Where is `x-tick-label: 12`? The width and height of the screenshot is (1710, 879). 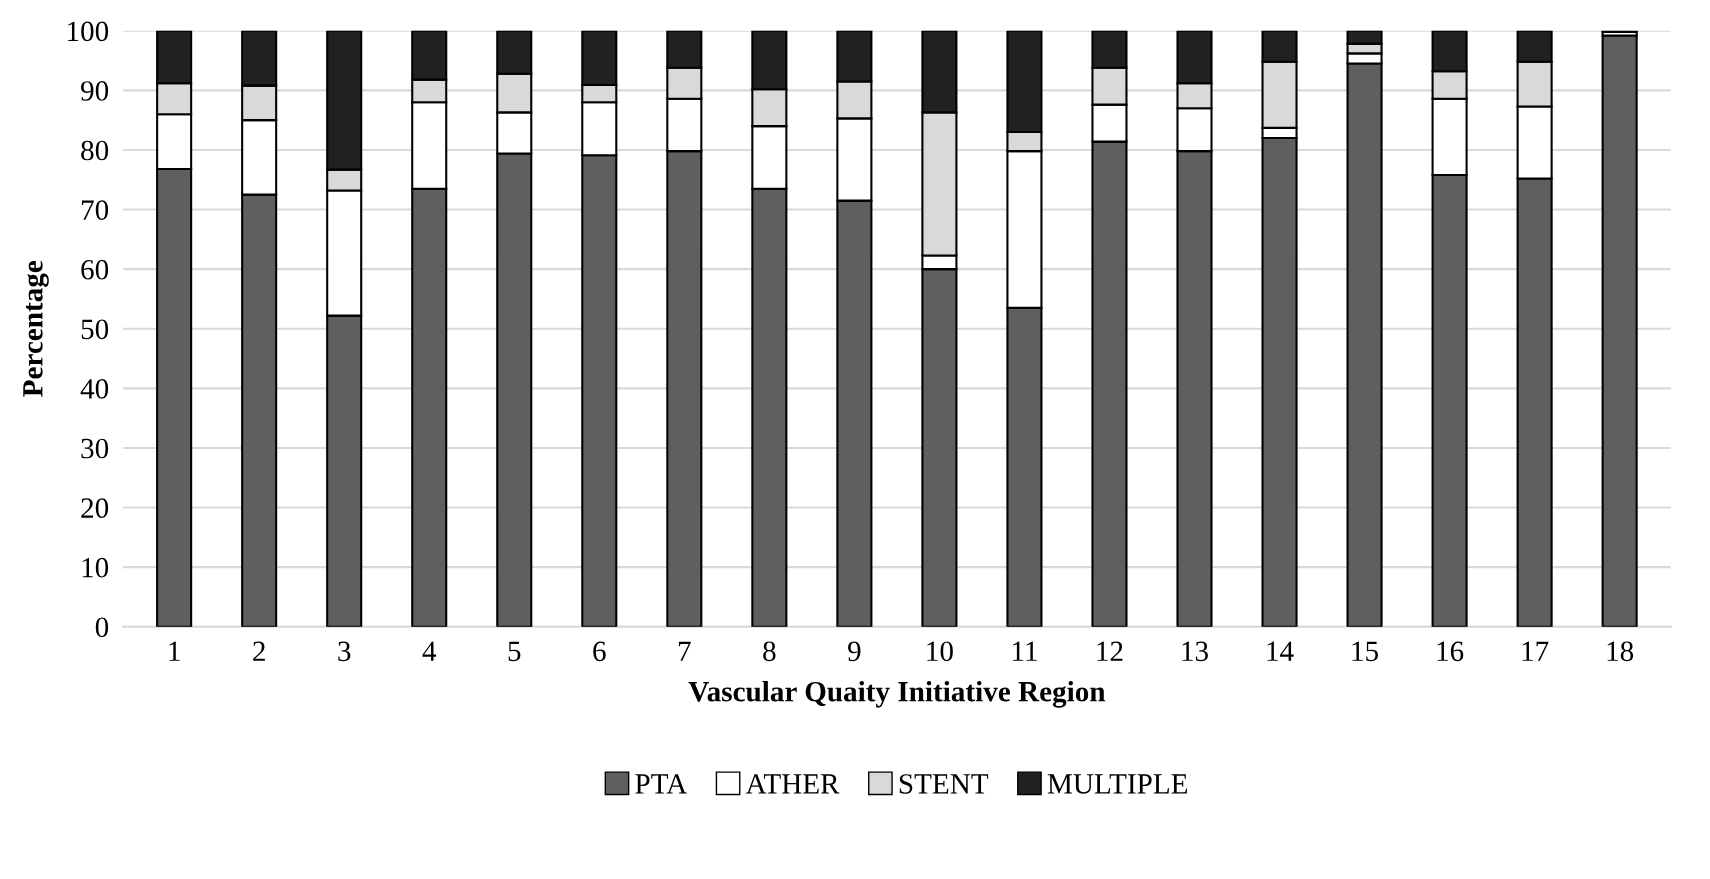
x-tick-label: 12 is located at coordinates (1110, 651).